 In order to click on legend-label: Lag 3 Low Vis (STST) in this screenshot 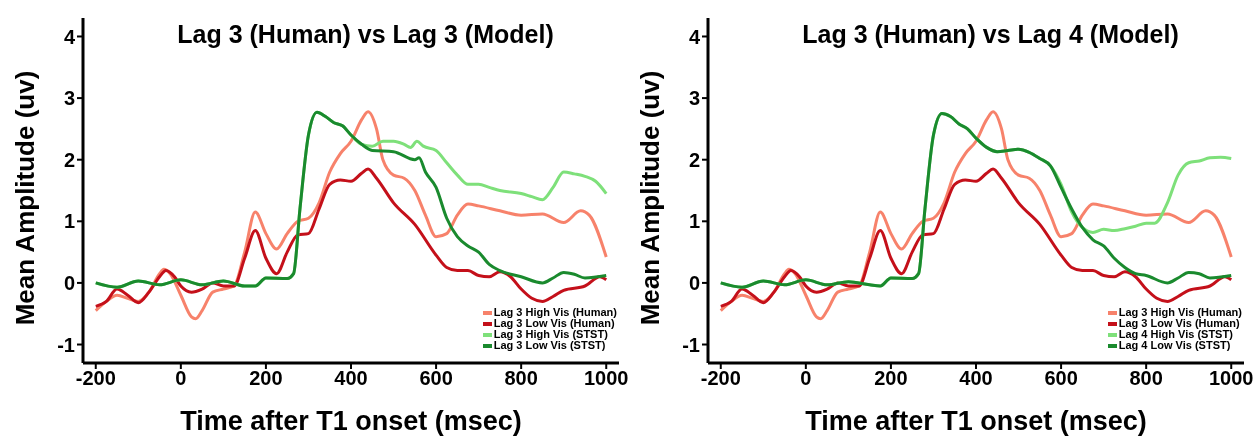, I will do `click(549, 345)`.